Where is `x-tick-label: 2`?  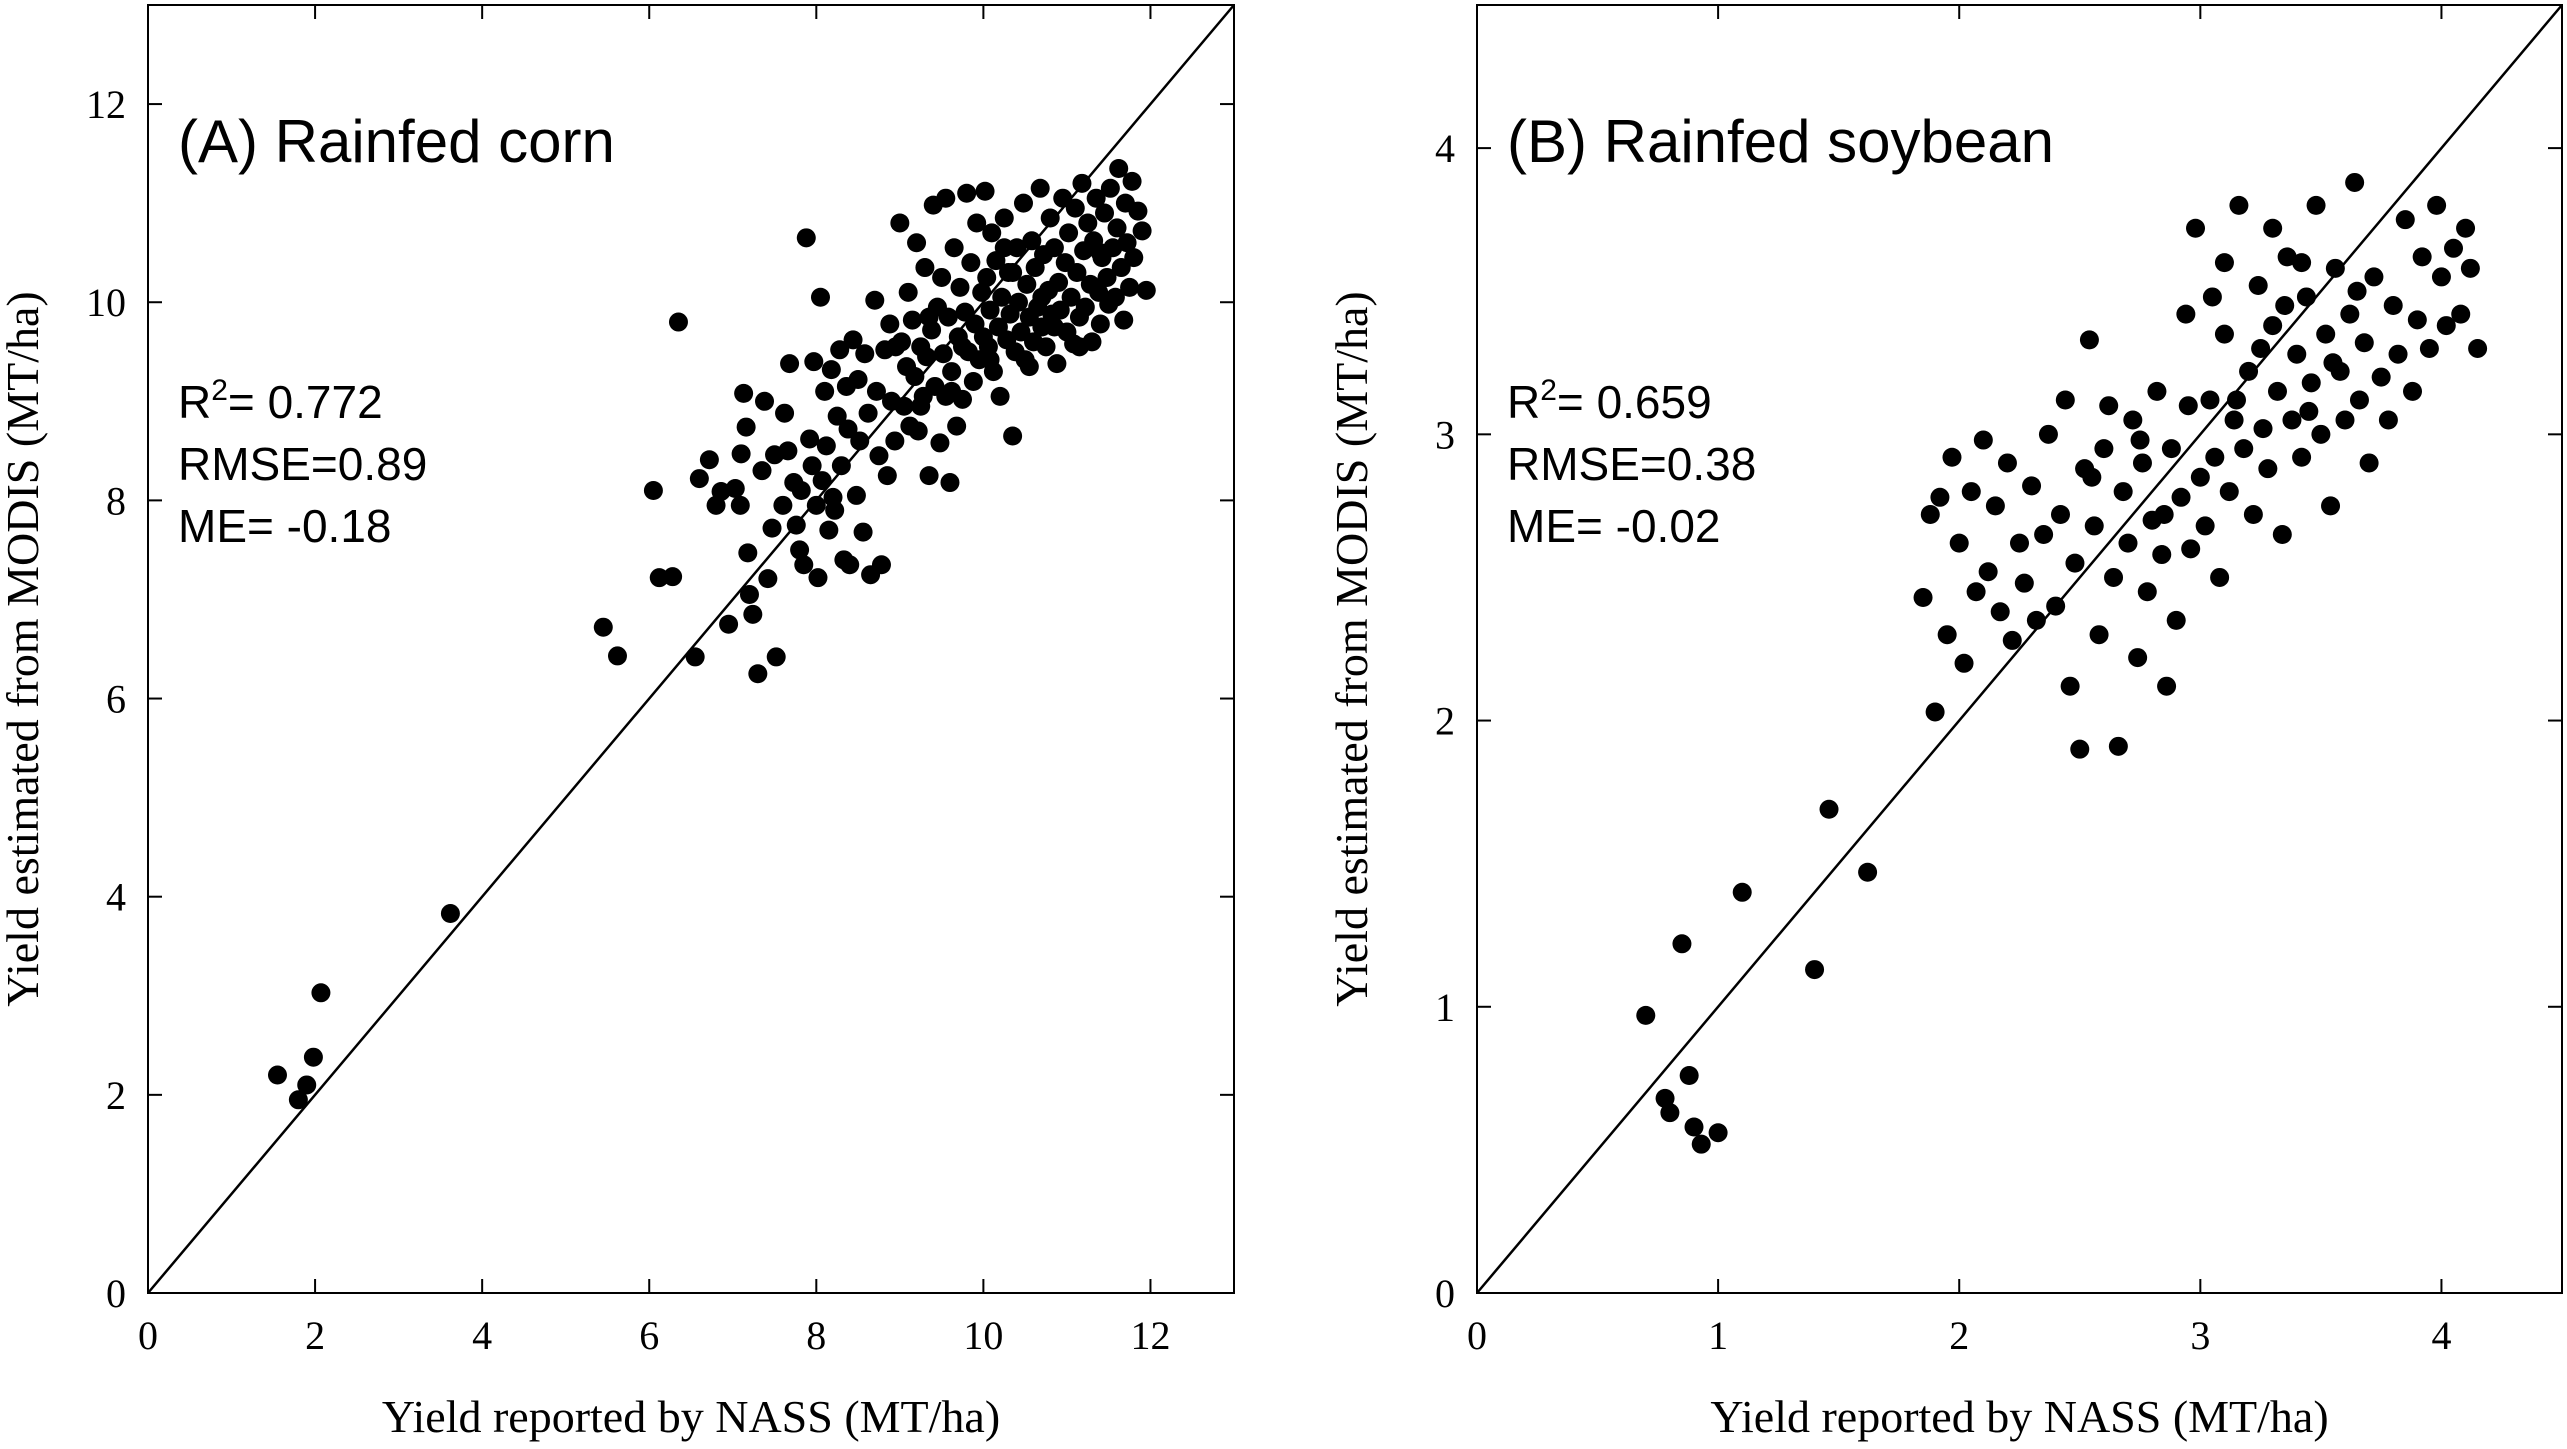
x-tick-label: 2 is located at coordinates (315, 1335).